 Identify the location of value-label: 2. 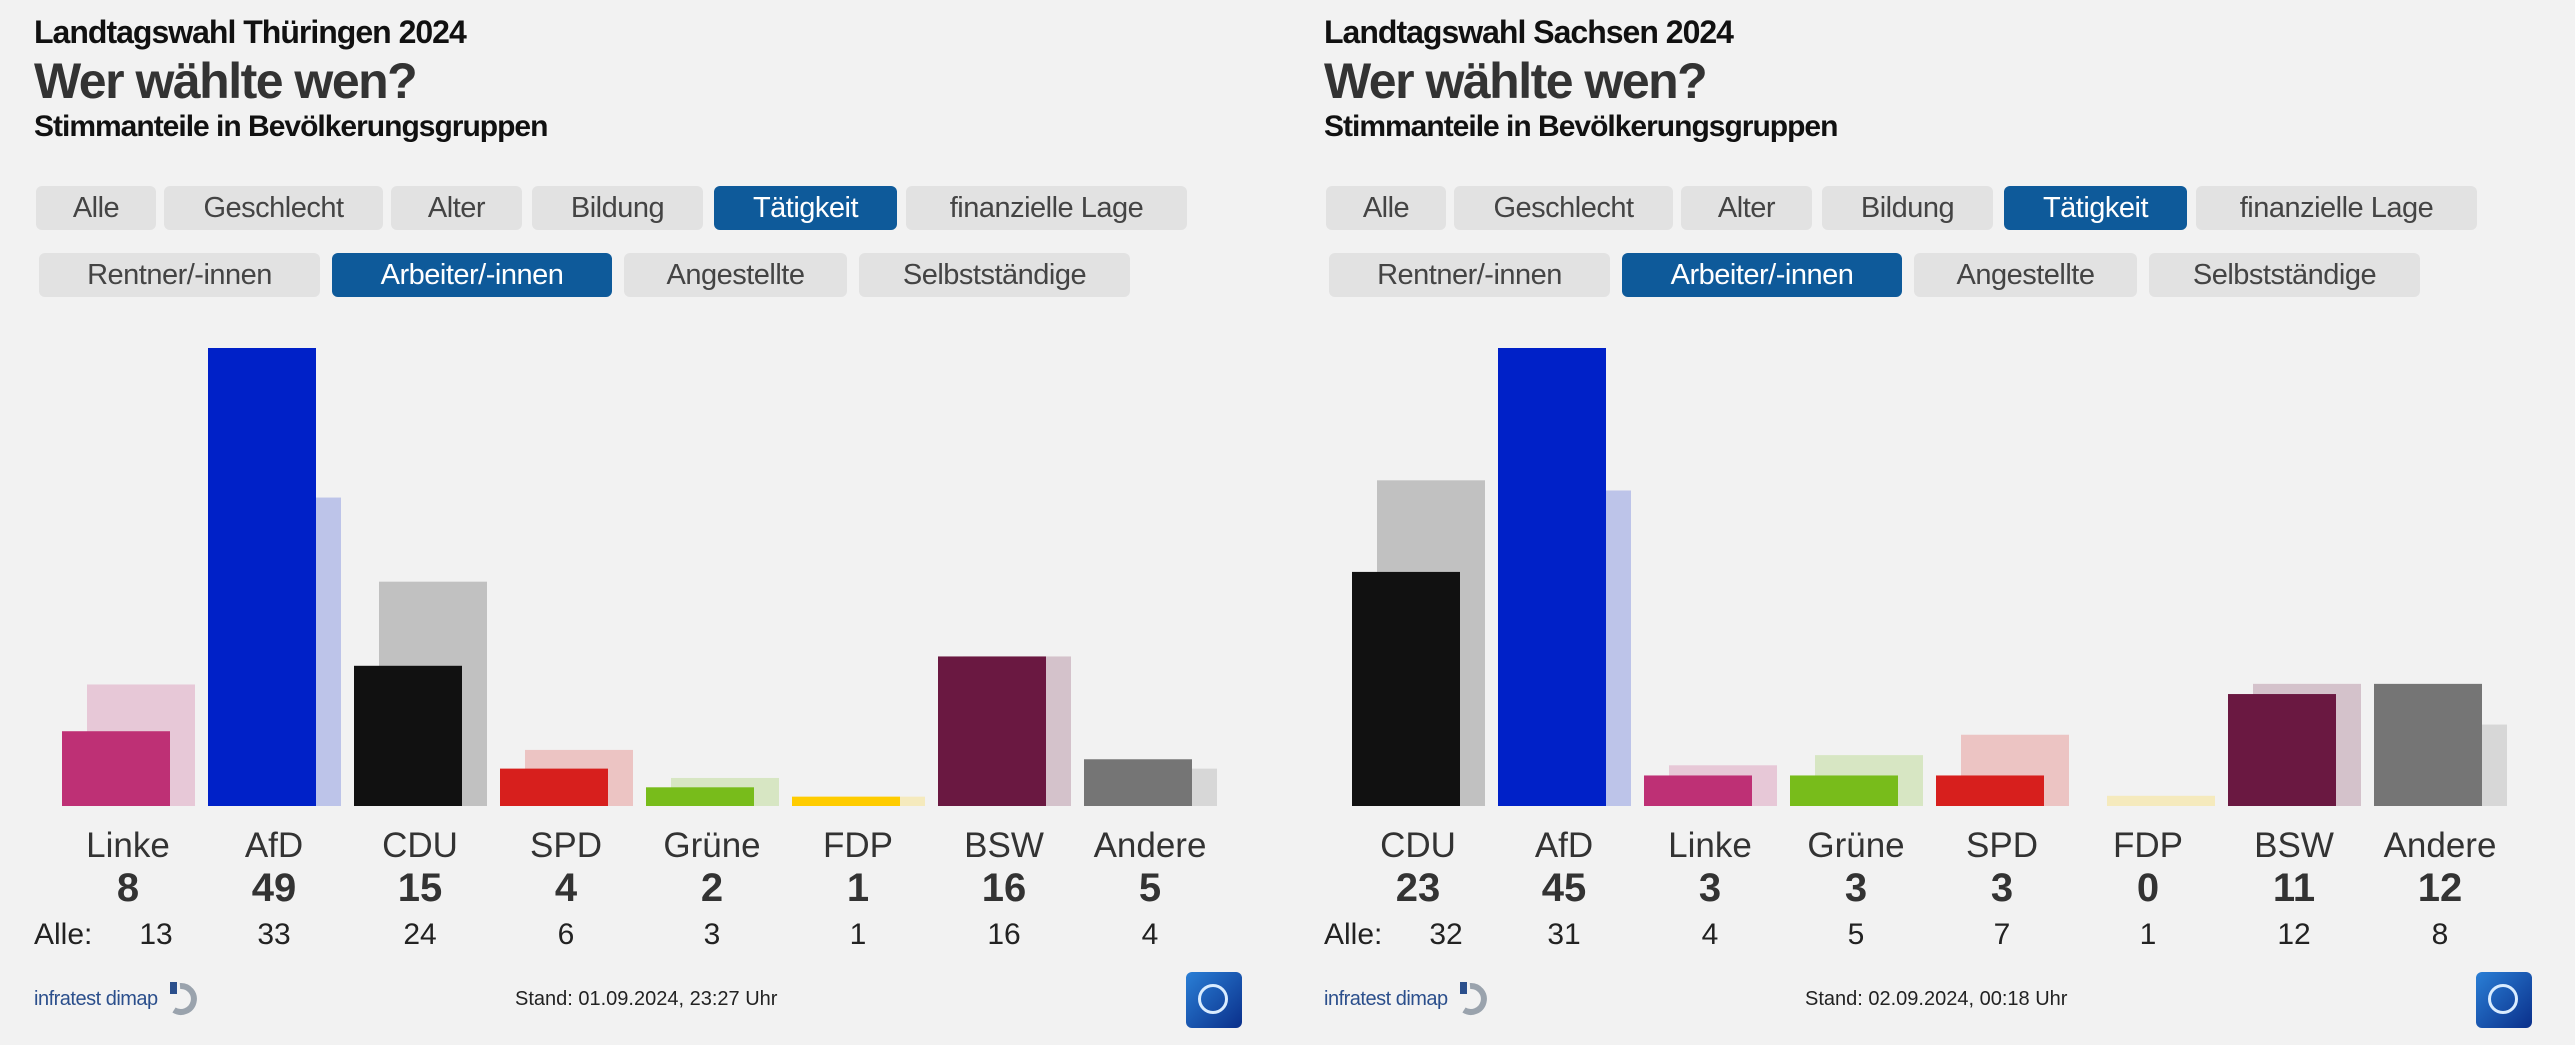
(712, 888).